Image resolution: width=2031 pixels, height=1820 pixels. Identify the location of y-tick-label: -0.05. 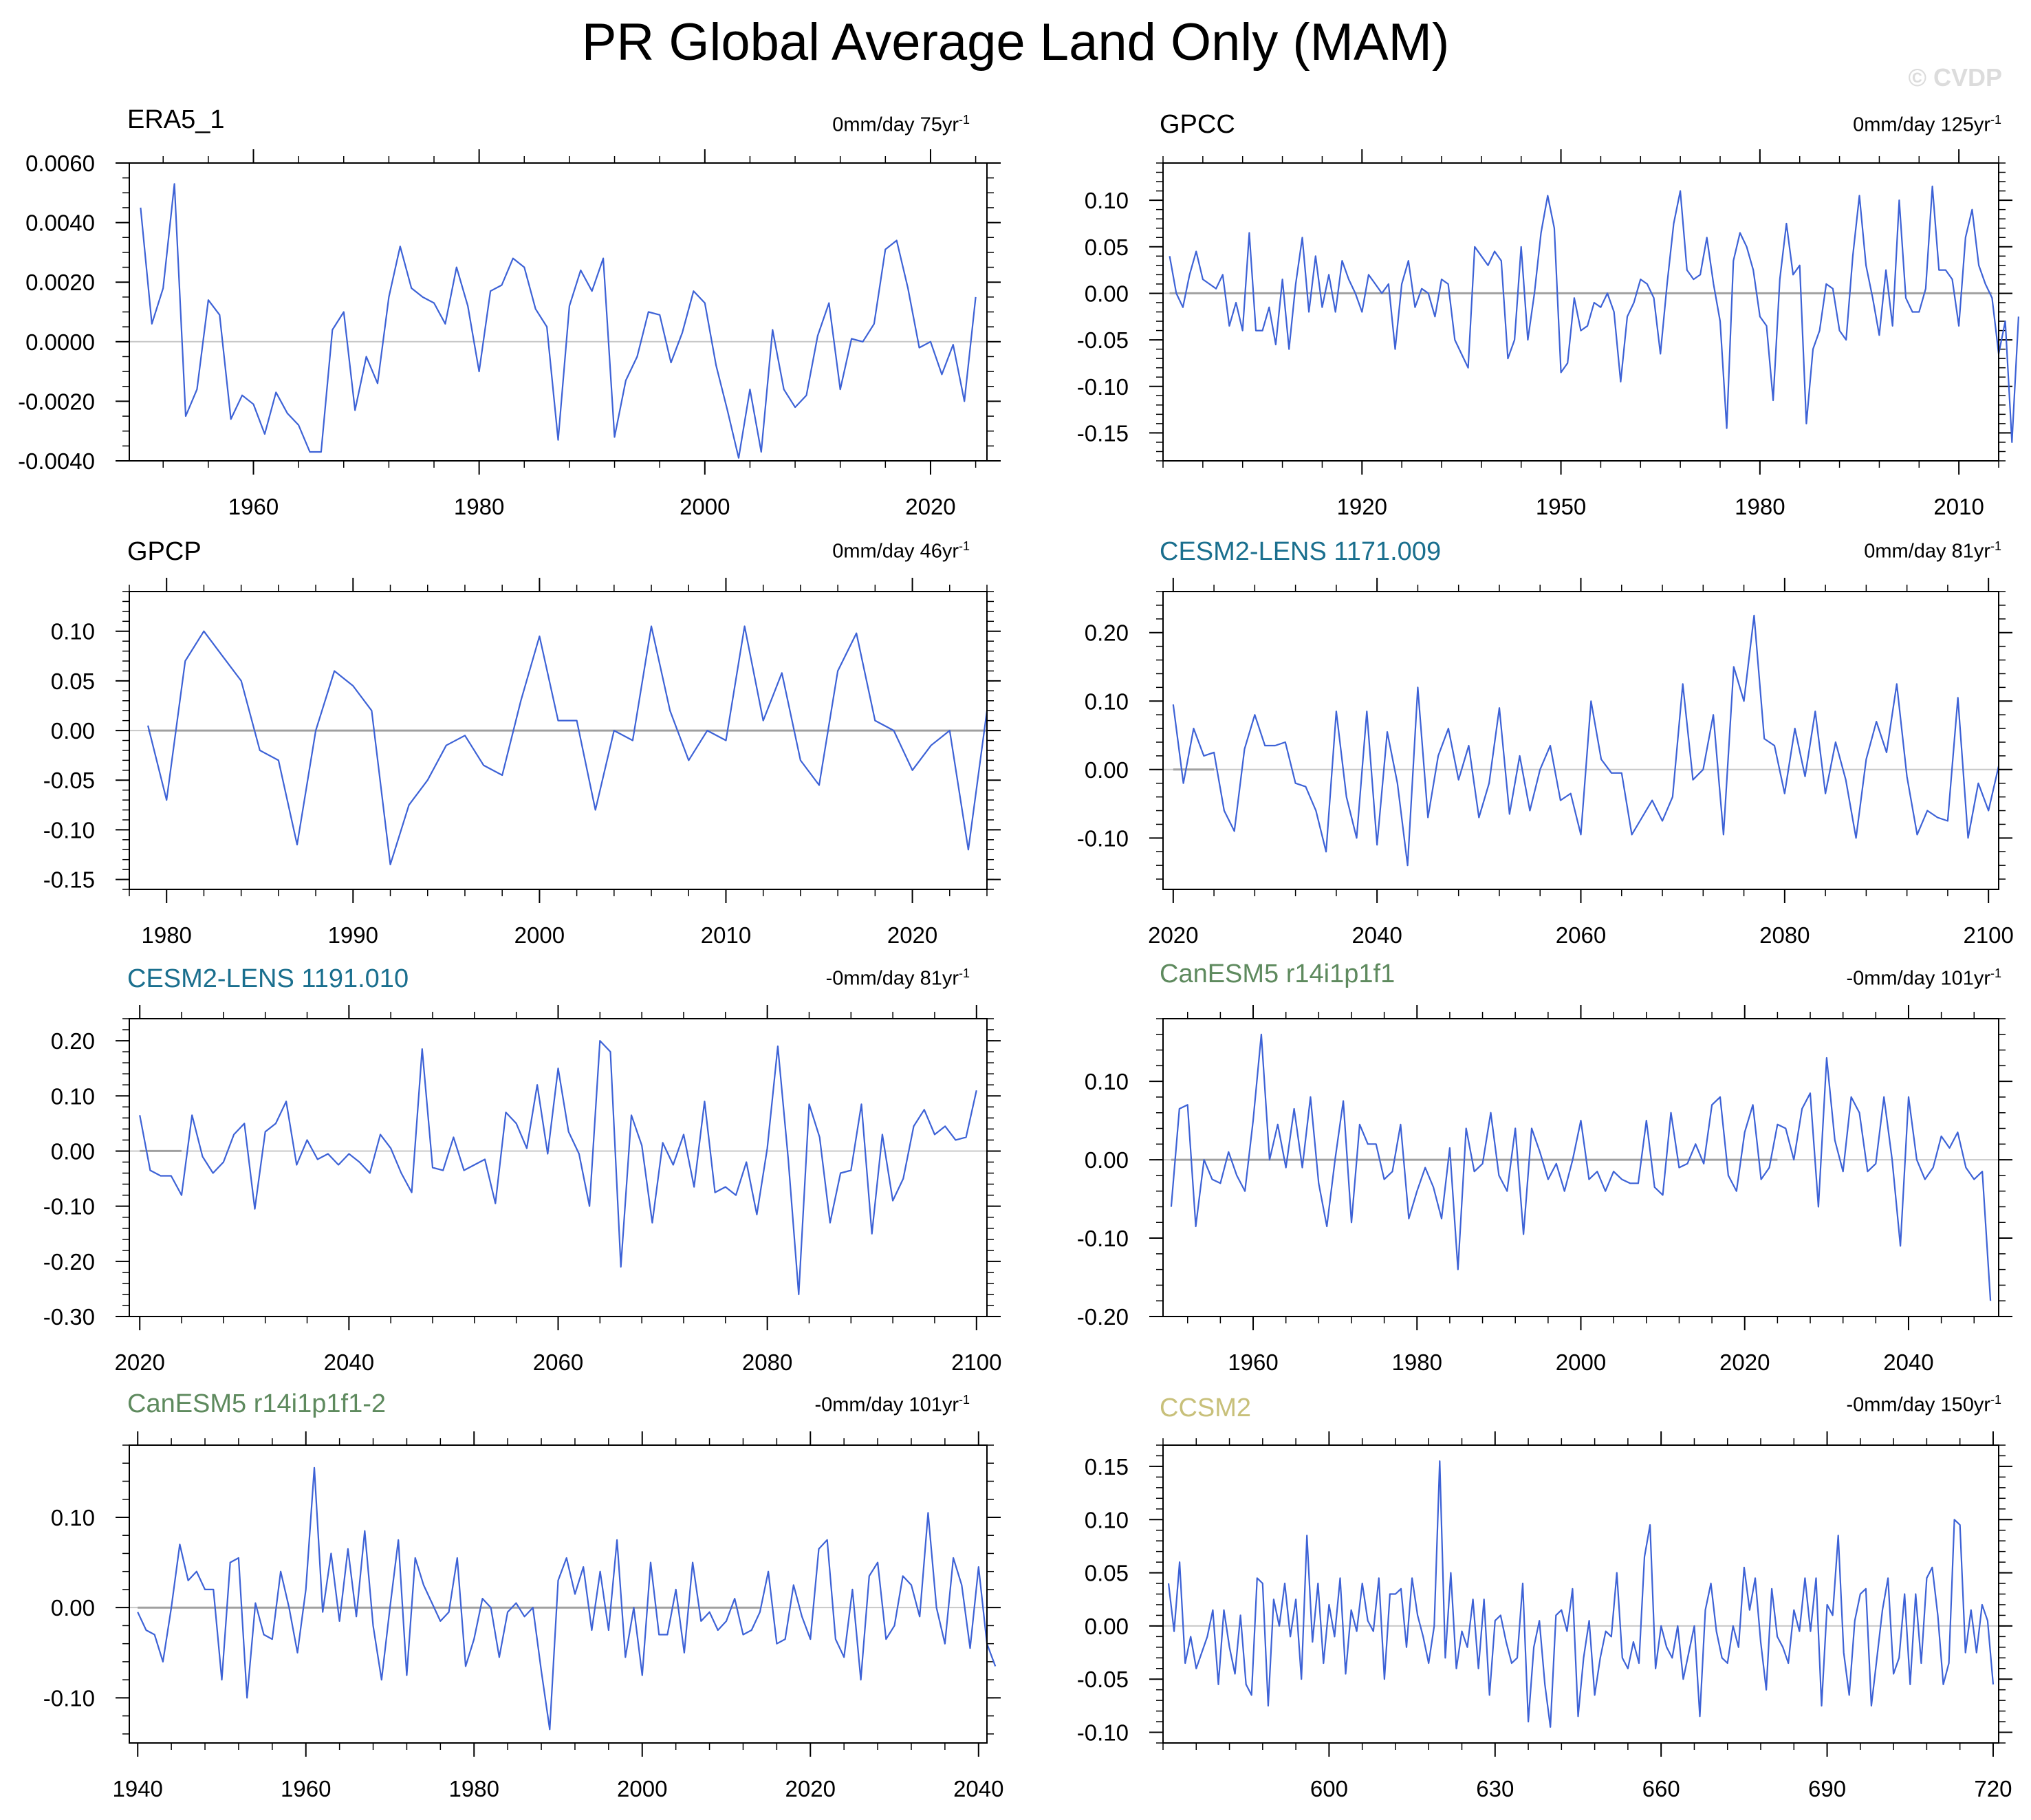
(69, 780).